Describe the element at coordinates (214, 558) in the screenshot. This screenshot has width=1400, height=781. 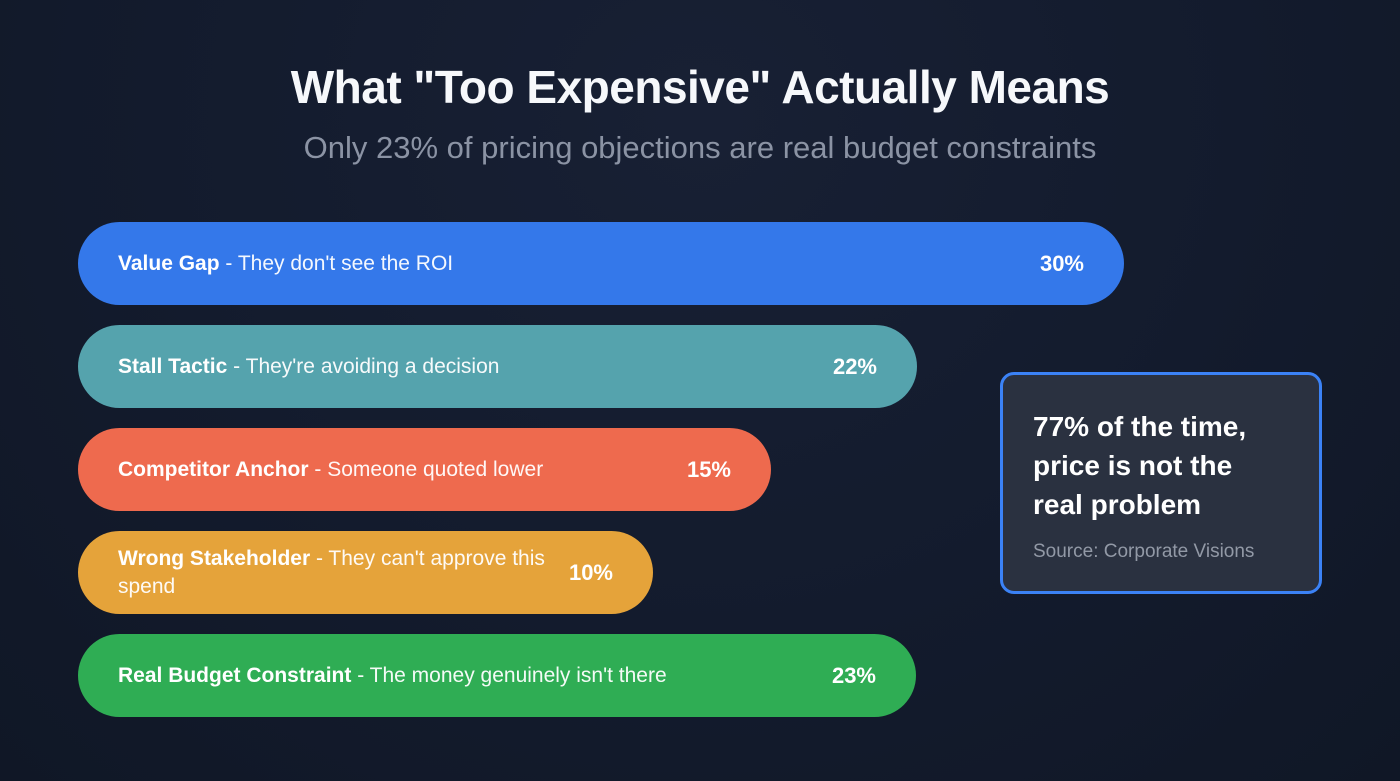
I see `bar-category: Wrong Stakeholder` at that location.